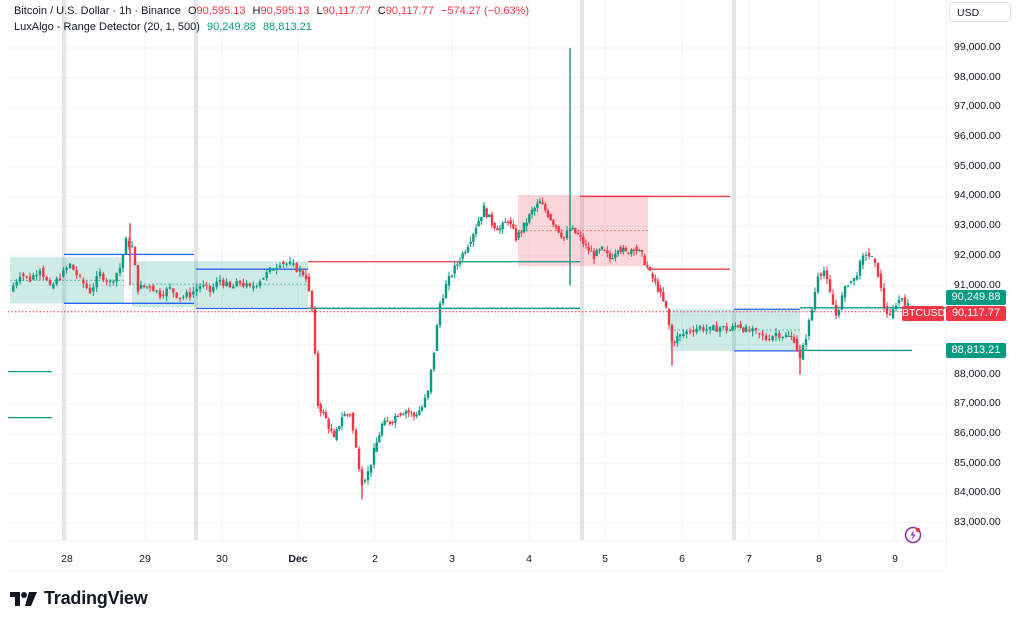  What do you see at coordinates (977, 47) in the screenshot?
I see `price-tick-label: 99,000.00` at bounding box center [977, 47].